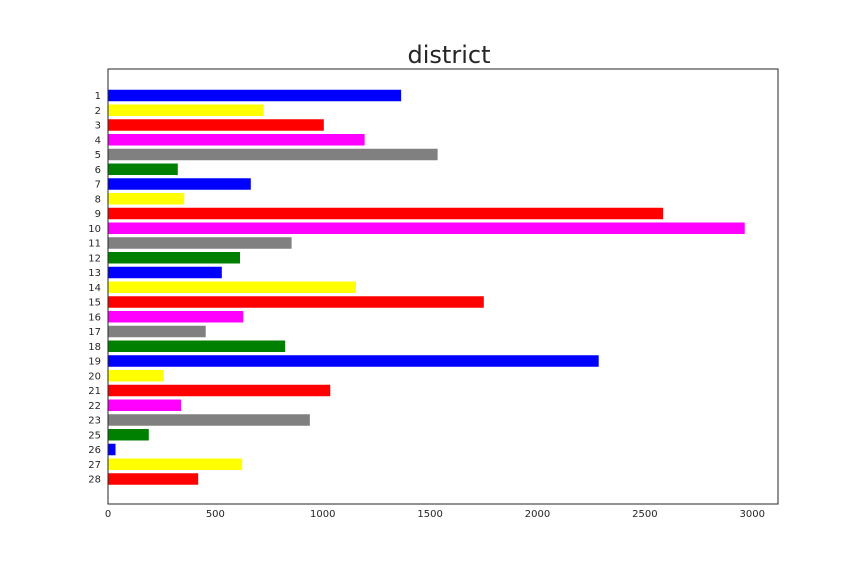  I want to click on y-tick-label: 7, so click(98, 185).